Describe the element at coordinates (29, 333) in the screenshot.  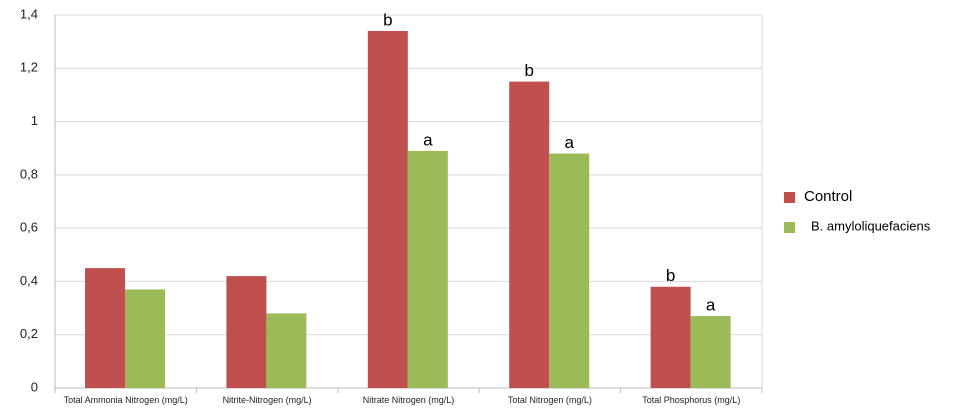
I see `y-tick-label: 0,2` at that location.